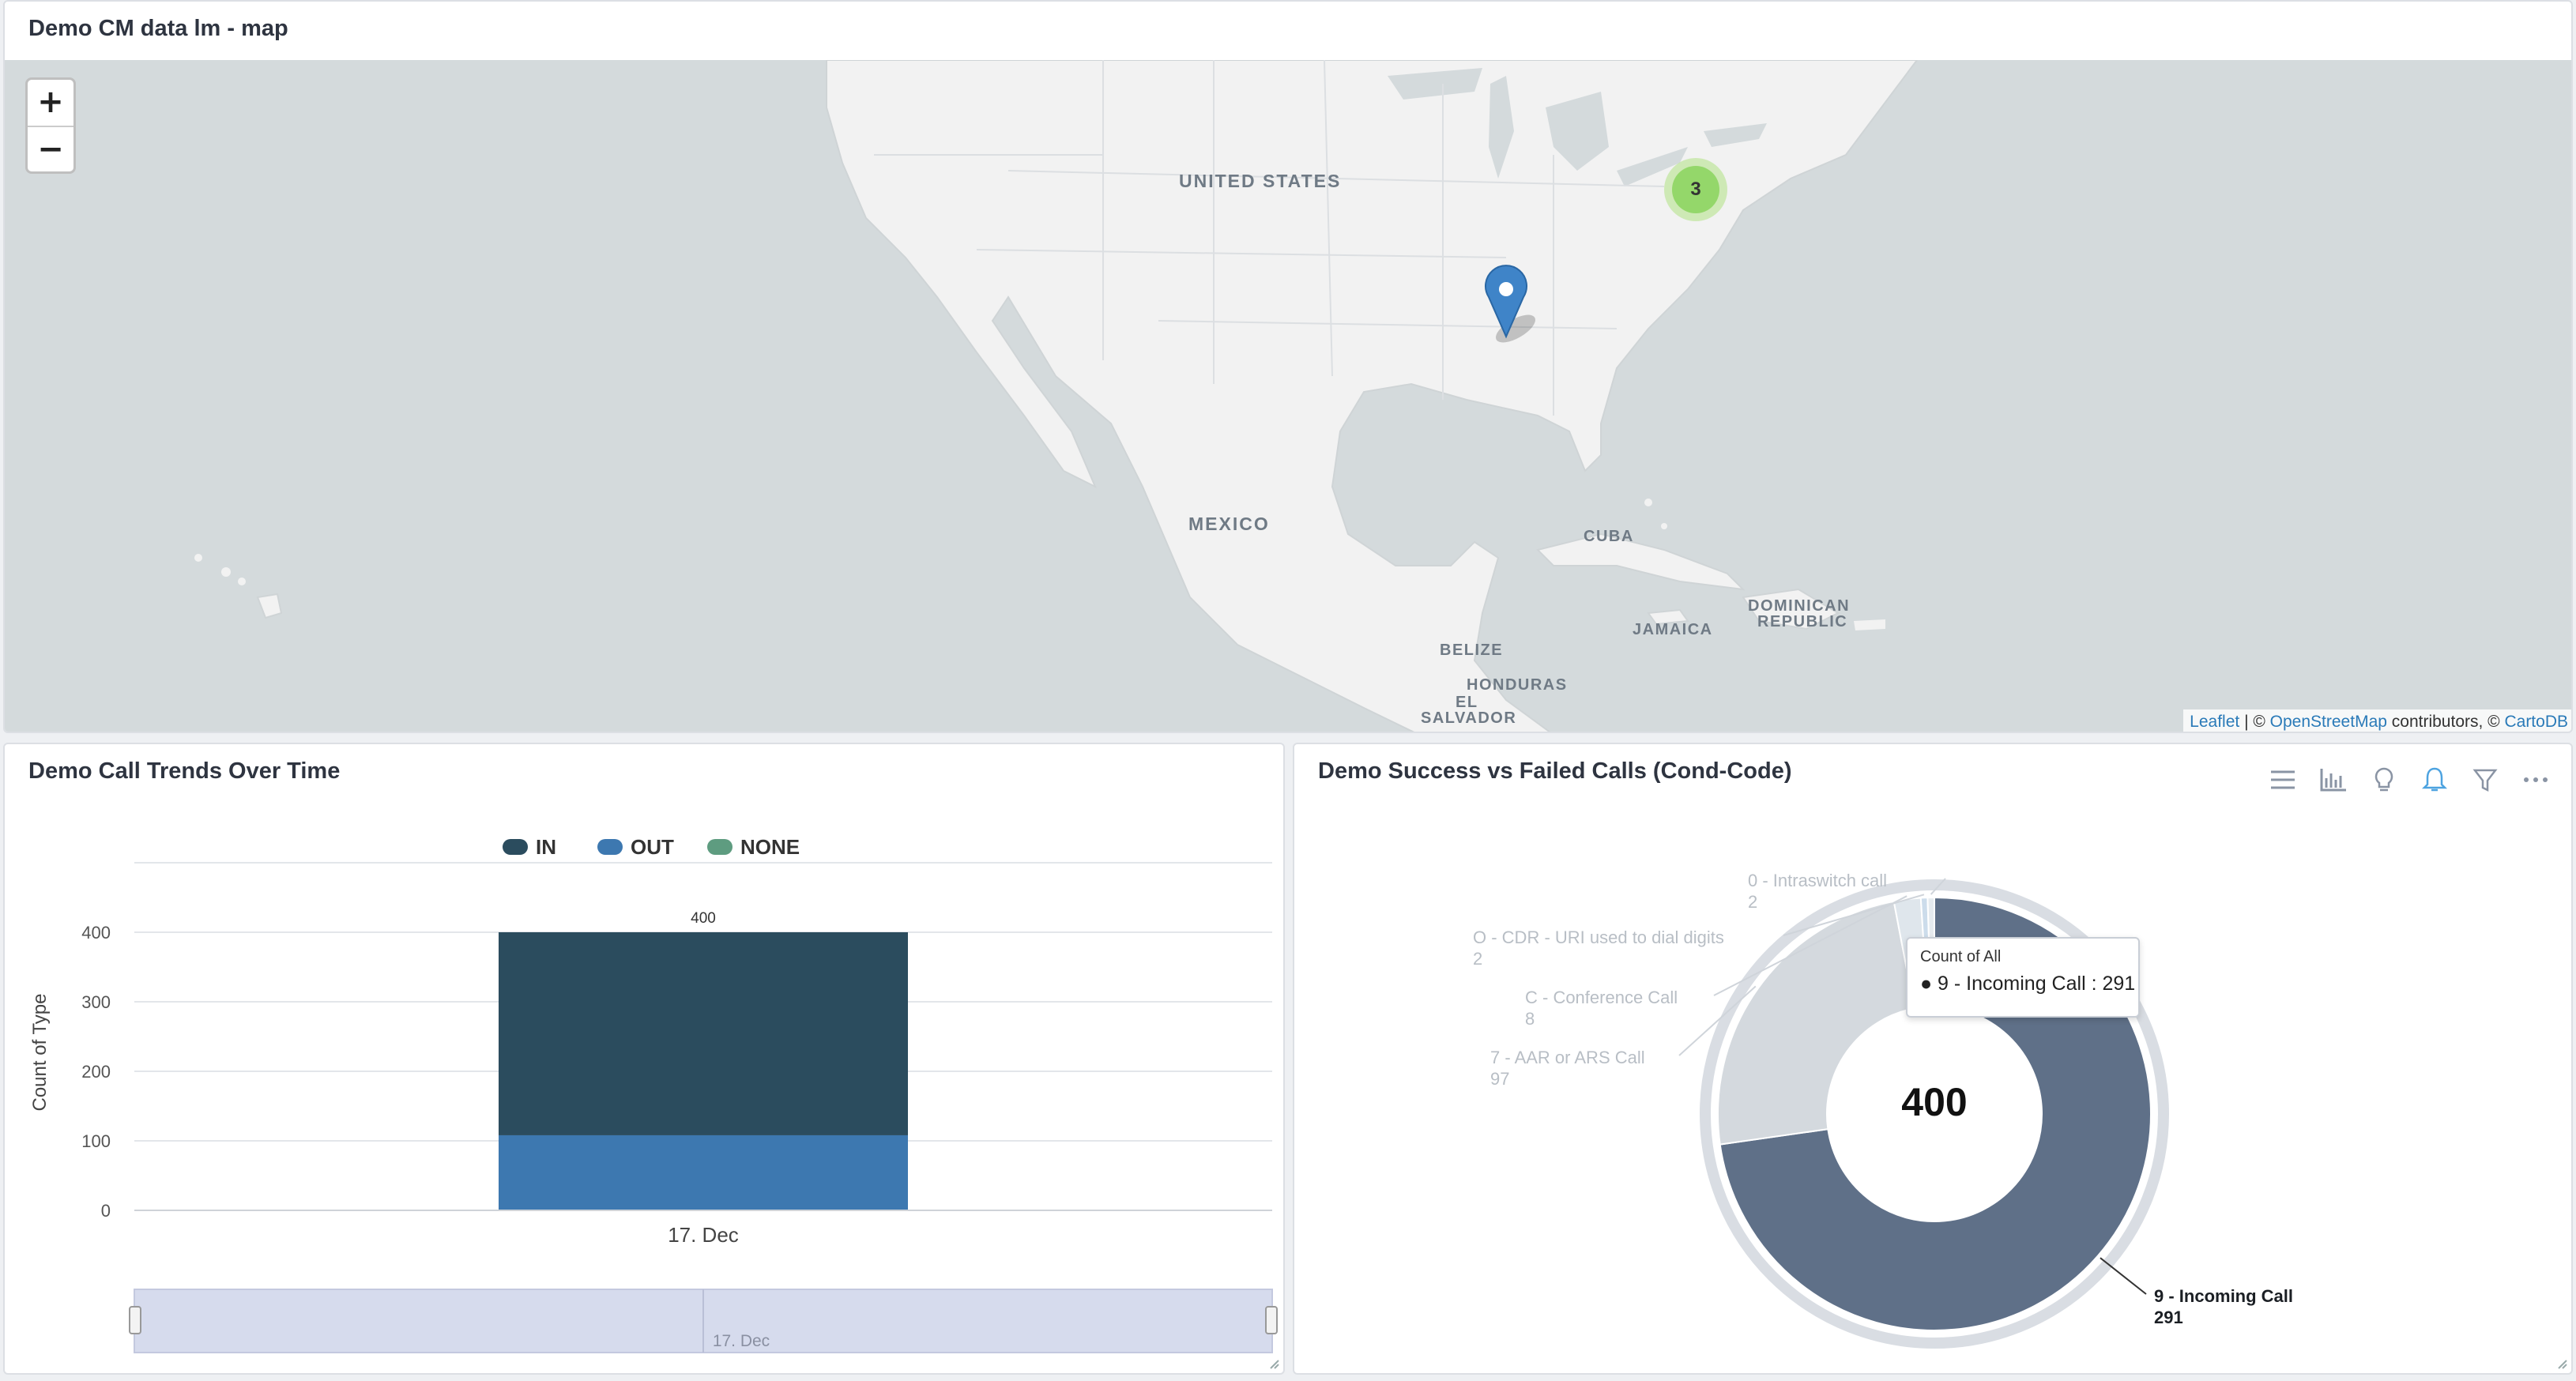  I want to click on legend-item-out: OUT, so click(635, 847).